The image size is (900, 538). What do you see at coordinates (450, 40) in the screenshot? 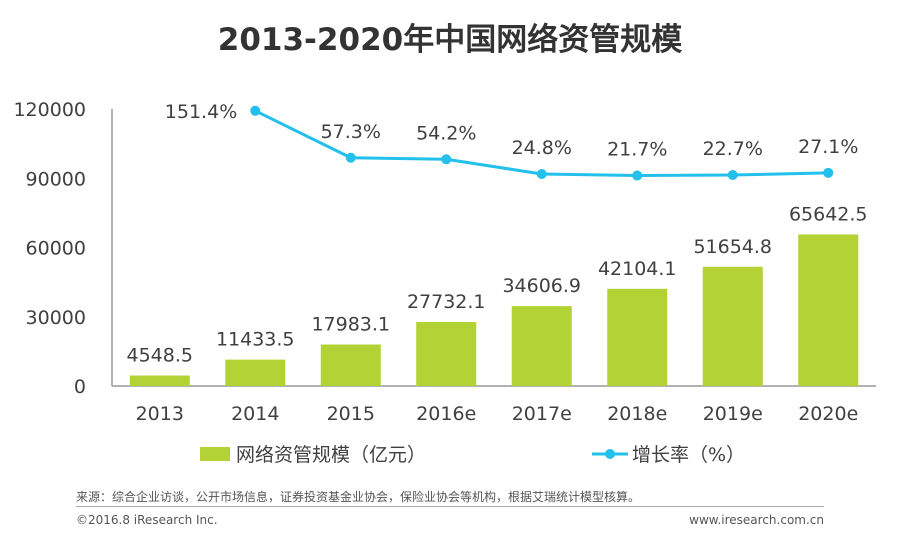
I see `chart-title: 2013-2020年中国网络资管规模` at bounding box center [450, 40].